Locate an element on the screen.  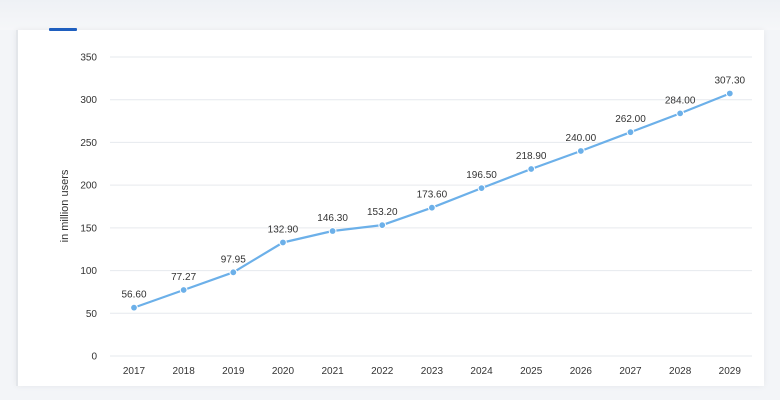
data-label: 146.30 is located at coordinates (332, 218).